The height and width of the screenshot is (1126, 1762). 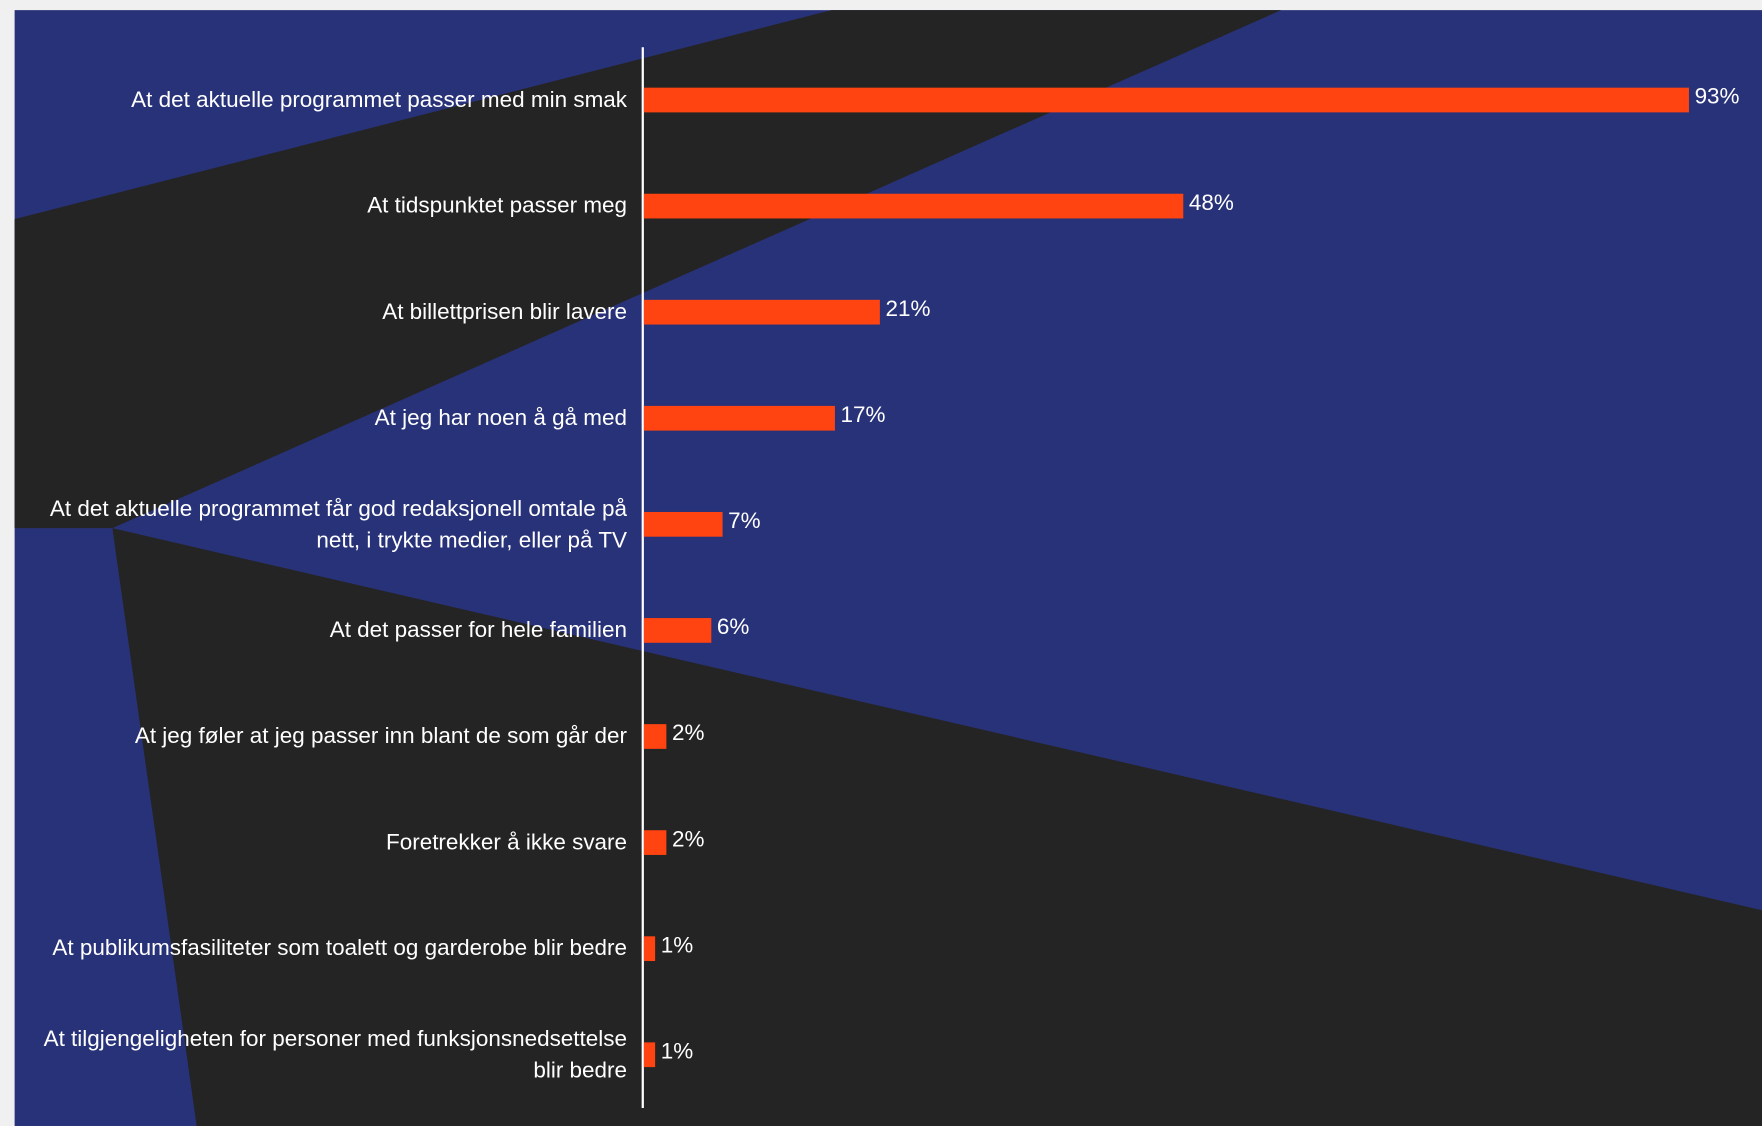 I want to click on category-label: At tidspunktet passer meg, so click(x=497, y=206).